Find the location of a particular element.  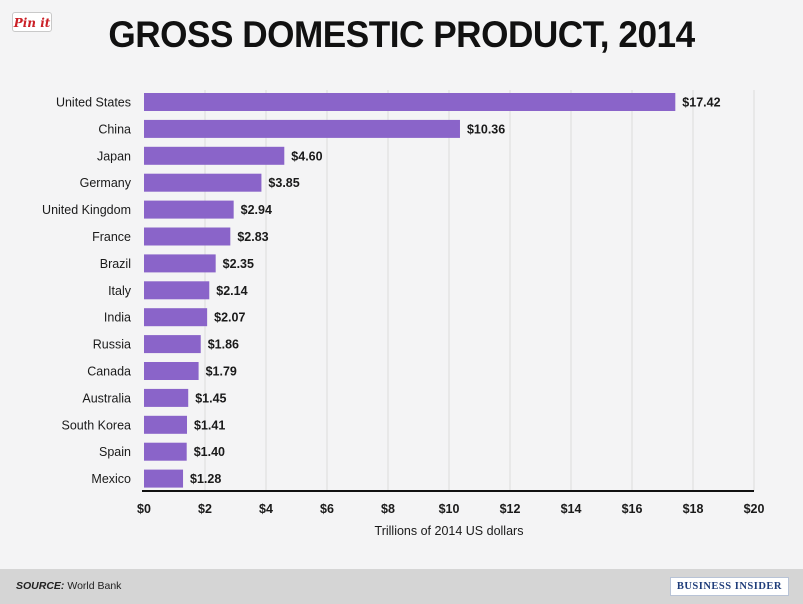

bar-france is located at coordinates (187, 236).